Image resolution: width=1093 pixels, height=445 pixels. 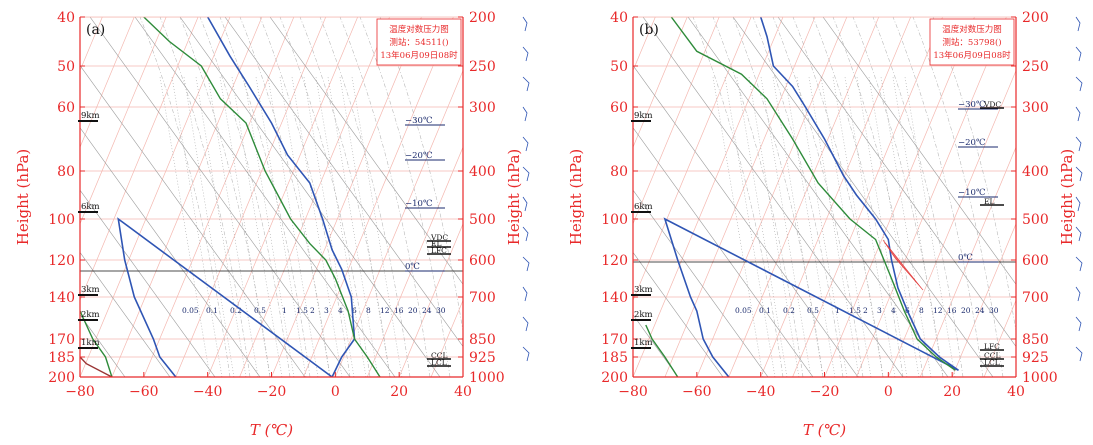 What do you see at coordinates (992, 346) in the screenshot?
I see `level-label: LFC` at bounding box center [992, 346].